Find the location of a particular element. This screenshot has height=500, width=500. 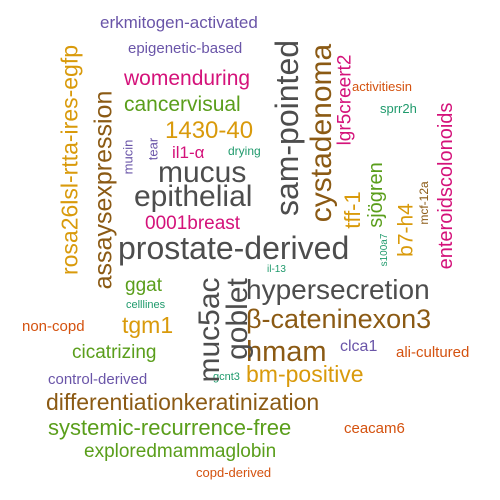

word-hypersecretion: hypersecretion is located at coordinates (338, 289).